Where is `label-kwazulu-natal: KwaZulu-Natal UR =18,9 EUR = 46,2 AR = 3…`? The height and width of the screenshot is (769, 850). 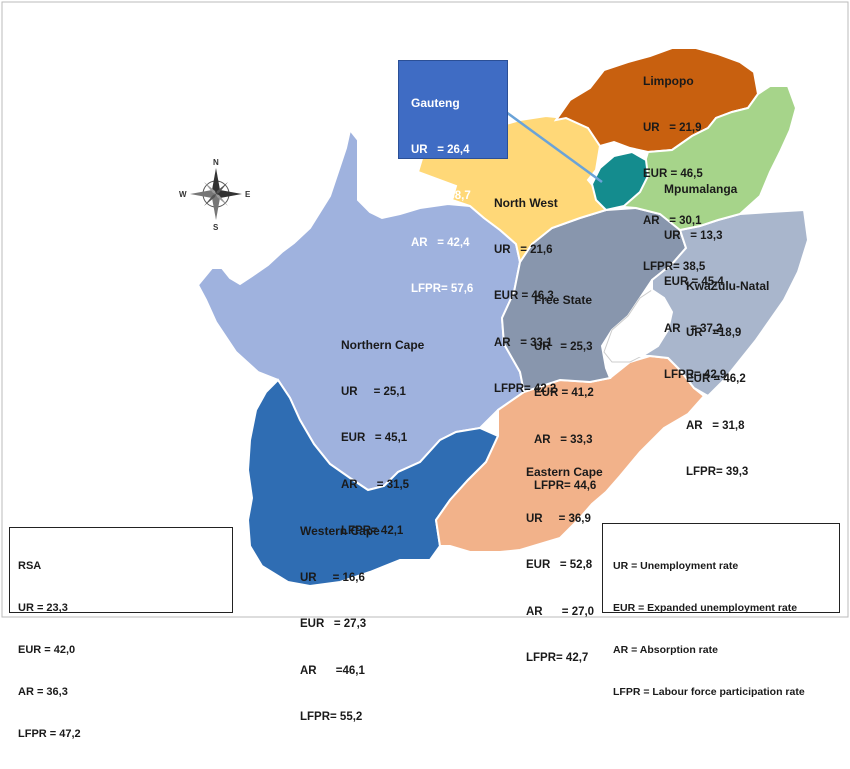 label-kwazulu-natal: KwaZulu-Natal UR =18,9 EUR = 46,2 AR = 3… is located at coordinates (727, 372).